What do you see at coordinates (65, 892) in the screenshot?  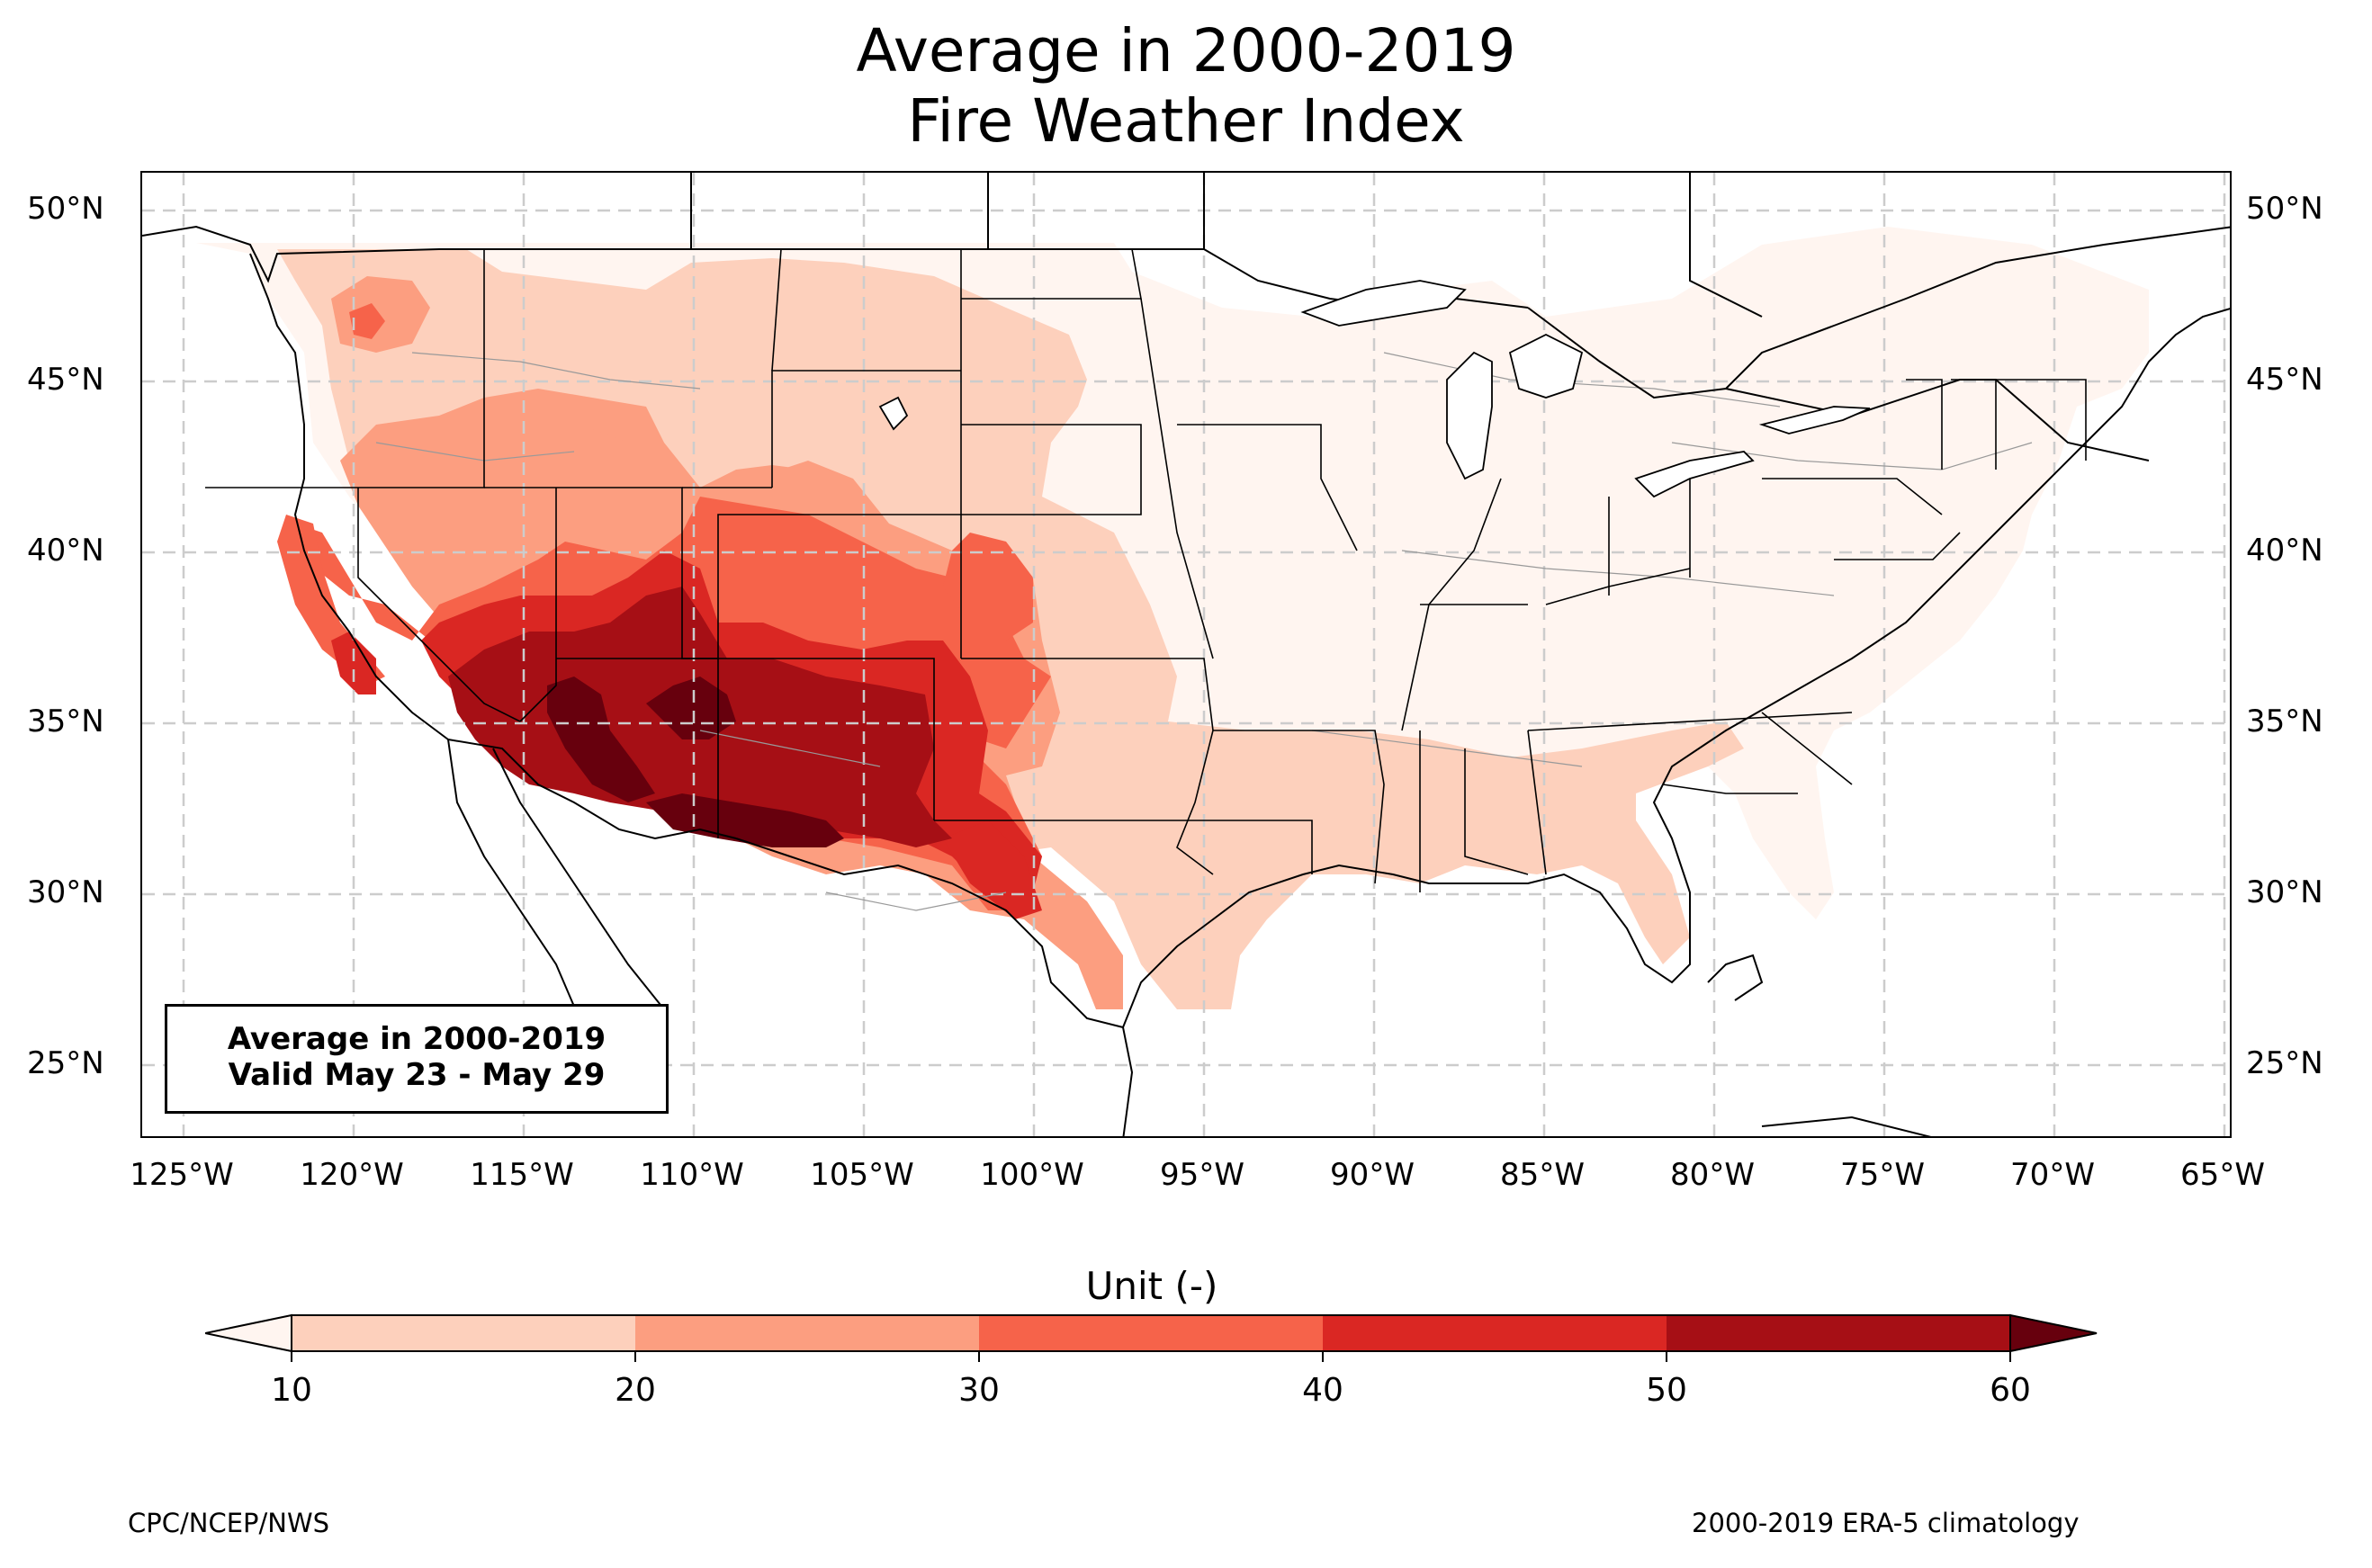 I see `lat-label-left-30: 30°N` at bounding box center [65, 892].